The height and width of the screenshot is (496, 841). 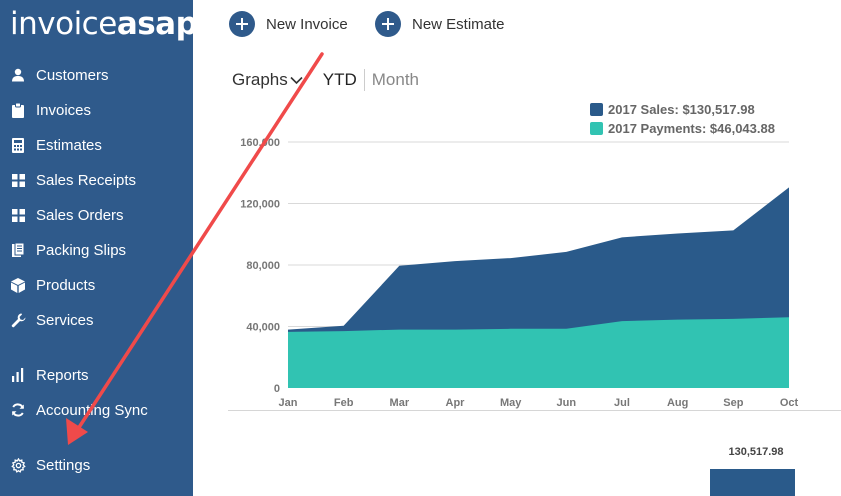 What do you see at coordinates (260, 79) in the screenshot?
I see `graphs-label: Graphs` at bounding box center [260, 79].